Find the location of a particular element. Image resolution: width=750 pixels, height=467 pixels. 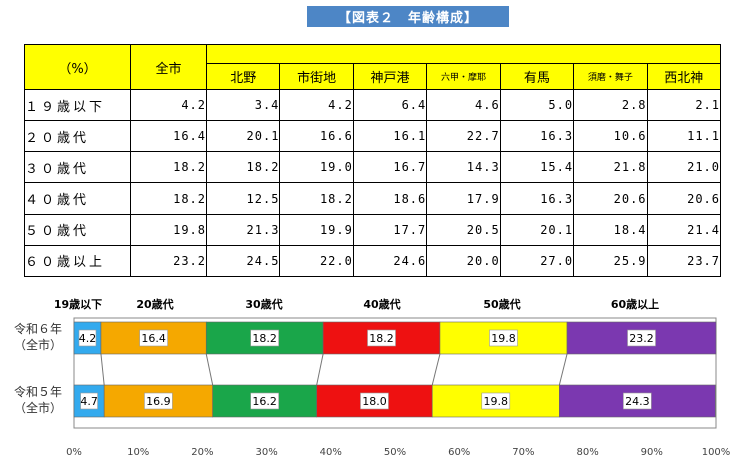

bar-segment is located at coordinates (87, 338).